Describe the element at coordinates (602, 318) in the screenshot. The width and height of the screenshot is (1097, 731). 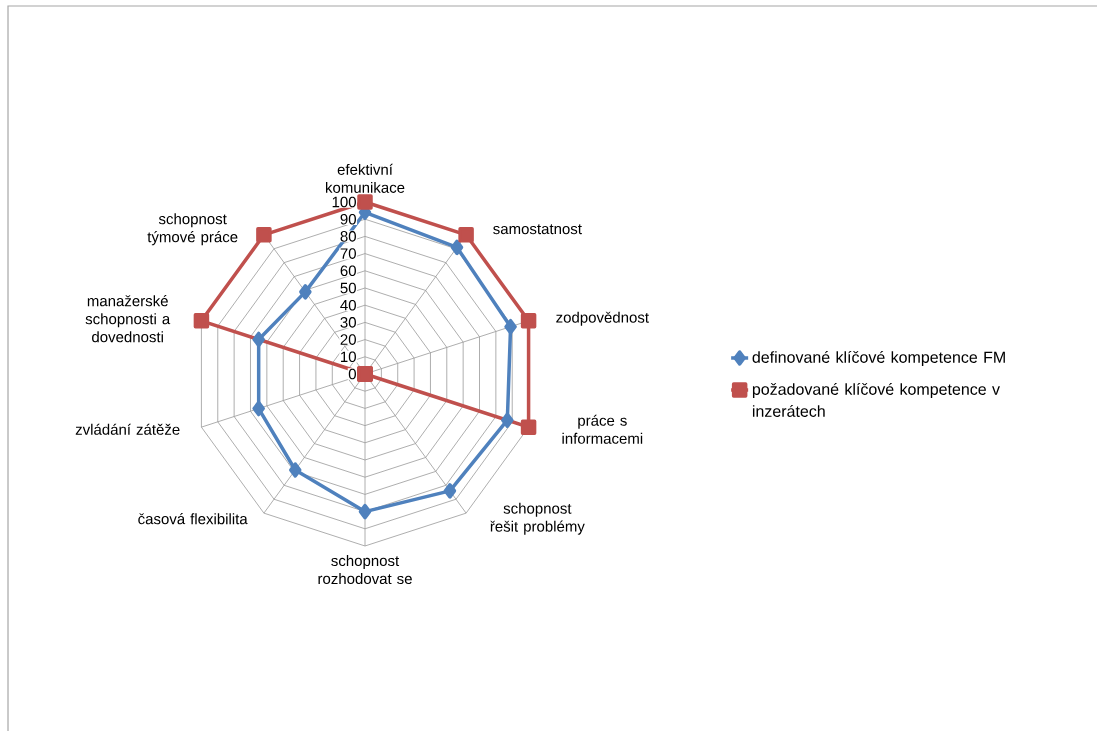
I see `spoke-label: zodpovědnost` at that location.